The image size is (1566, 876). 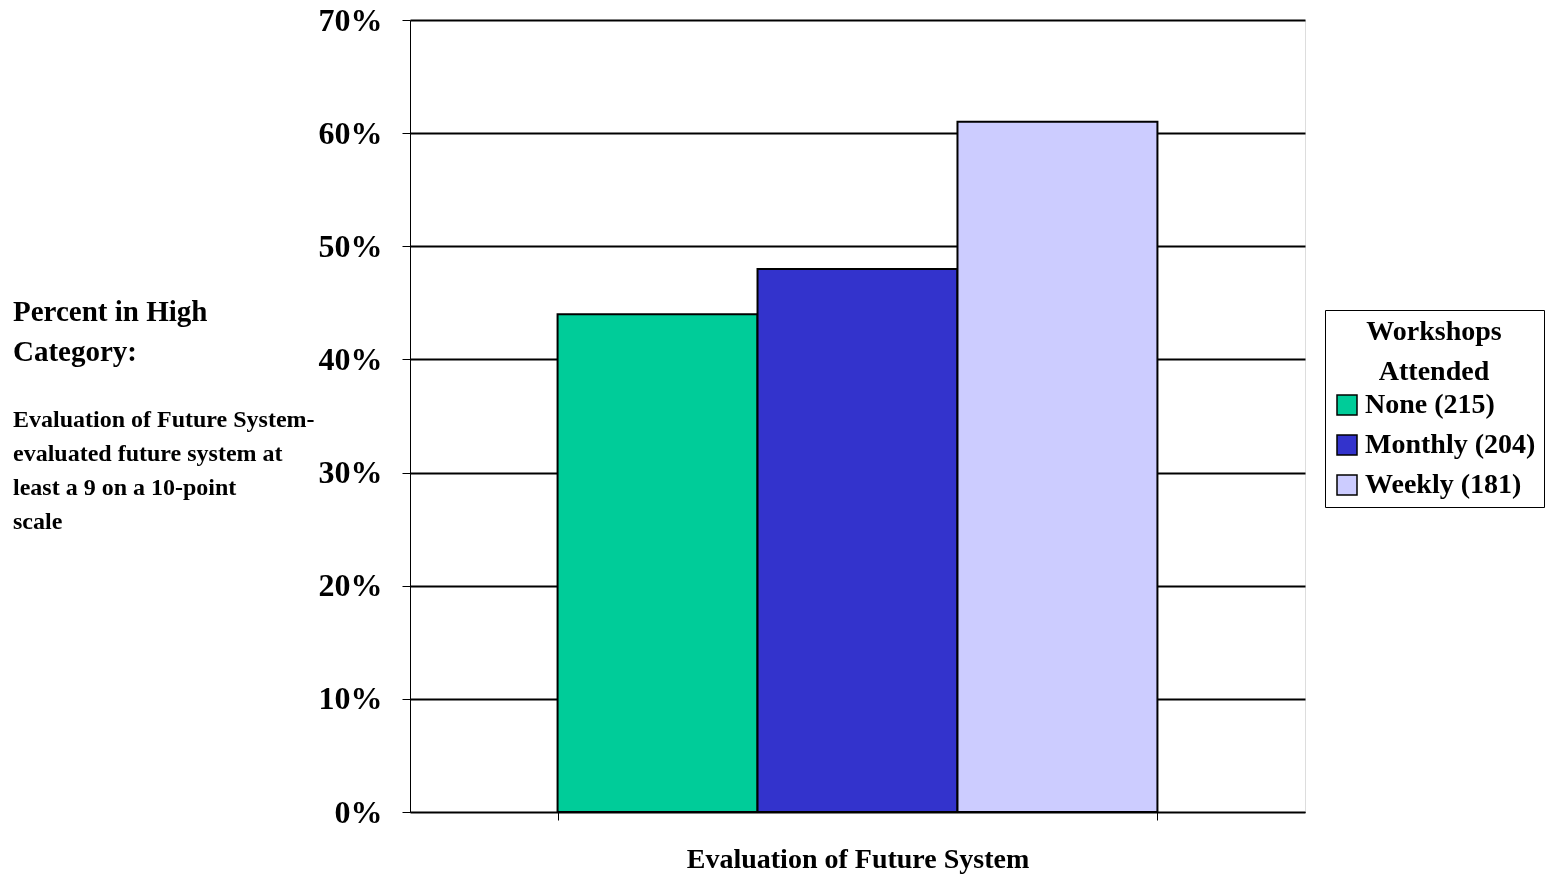 I want to click on legend-label: Weekly (181), so click(x=1443, y=483).